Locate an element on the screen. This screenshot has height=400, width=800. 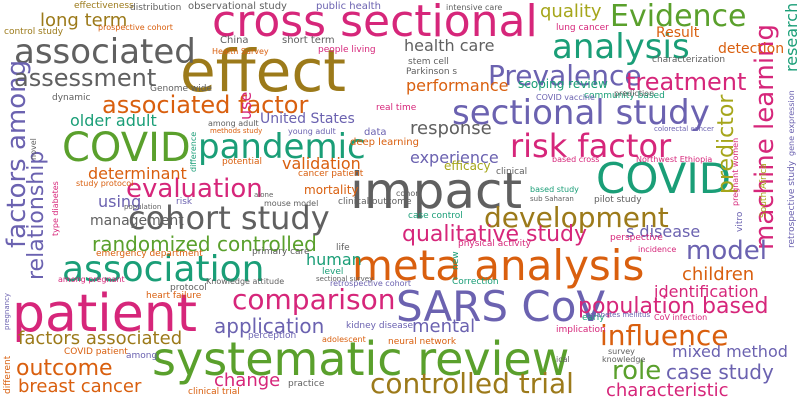
word-evidence: Evidence is located at coordinates (678, 17).